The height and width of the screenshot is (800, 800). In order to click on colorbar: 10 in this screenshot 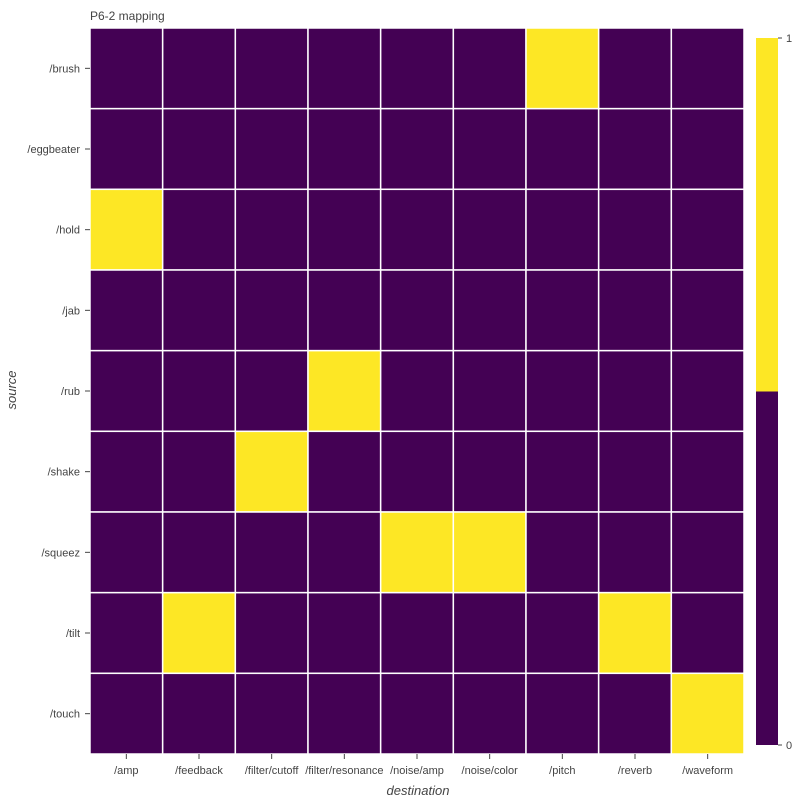, I will do `click(774, 392)`.